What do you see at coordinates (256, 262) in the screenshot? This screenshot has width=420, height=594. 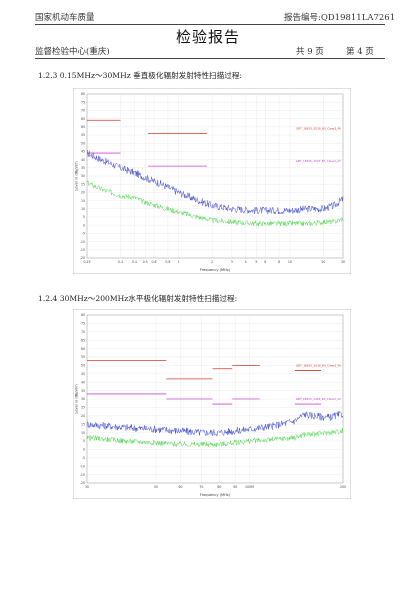 I see `x-tick-label: 5` at bounding box center [256, 262].